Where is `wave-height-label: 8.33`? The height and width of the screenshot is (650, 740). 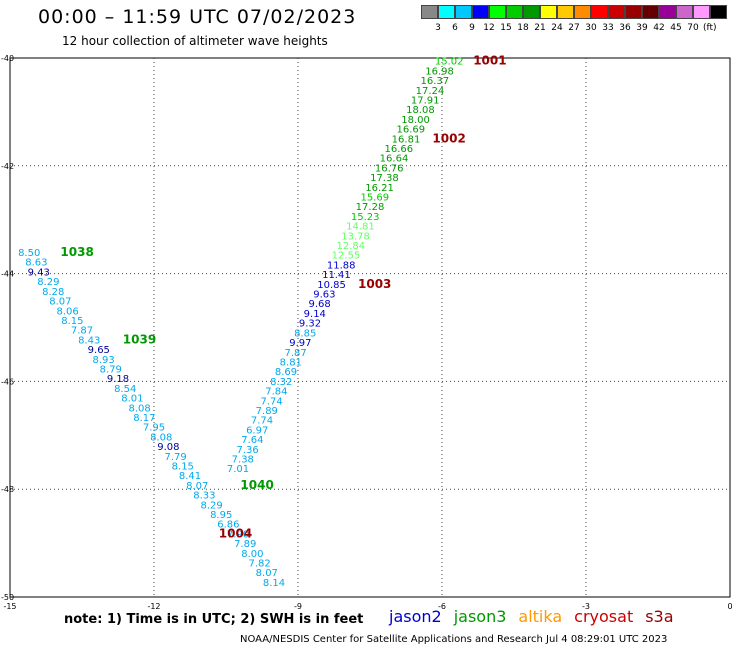
wave-height-label: 8.33 is located at coordinates (204, 496).